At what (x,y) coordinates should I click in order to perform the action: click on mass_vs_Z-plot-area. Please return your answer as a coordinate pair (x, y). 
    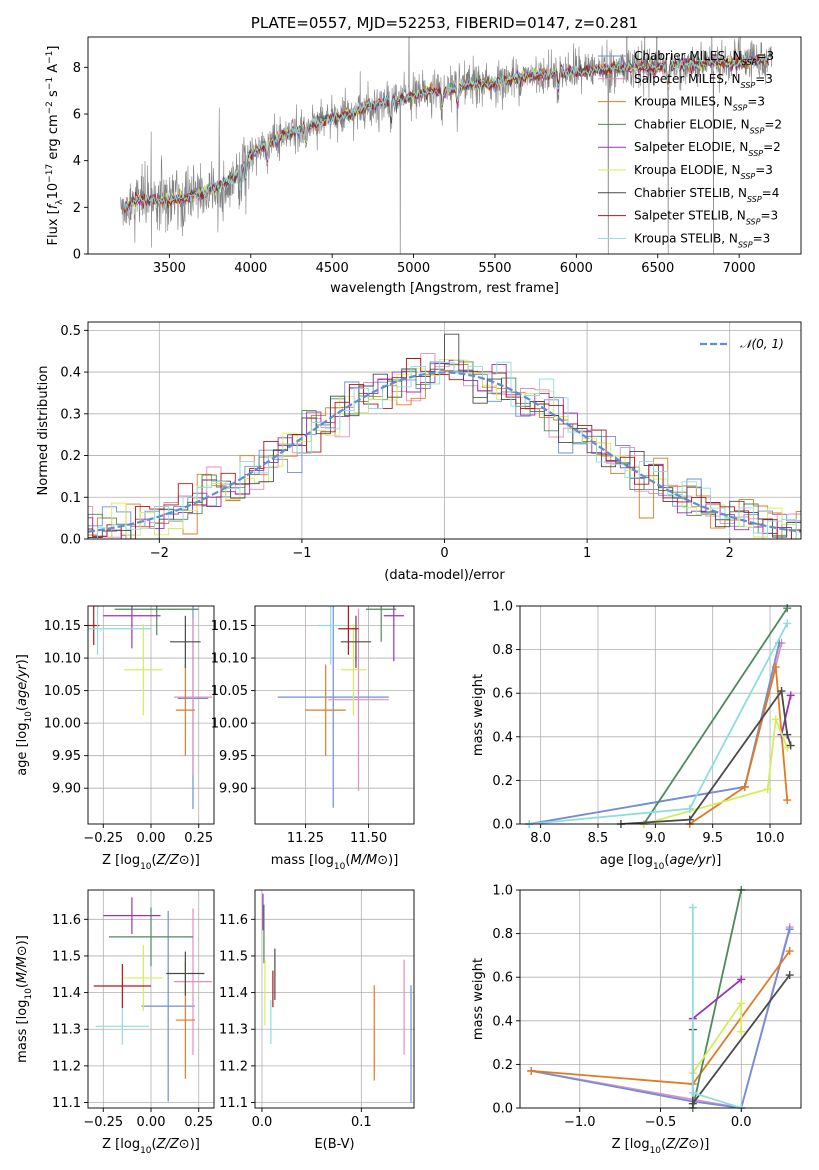
    Looking at the image, I should click on (153, 999).